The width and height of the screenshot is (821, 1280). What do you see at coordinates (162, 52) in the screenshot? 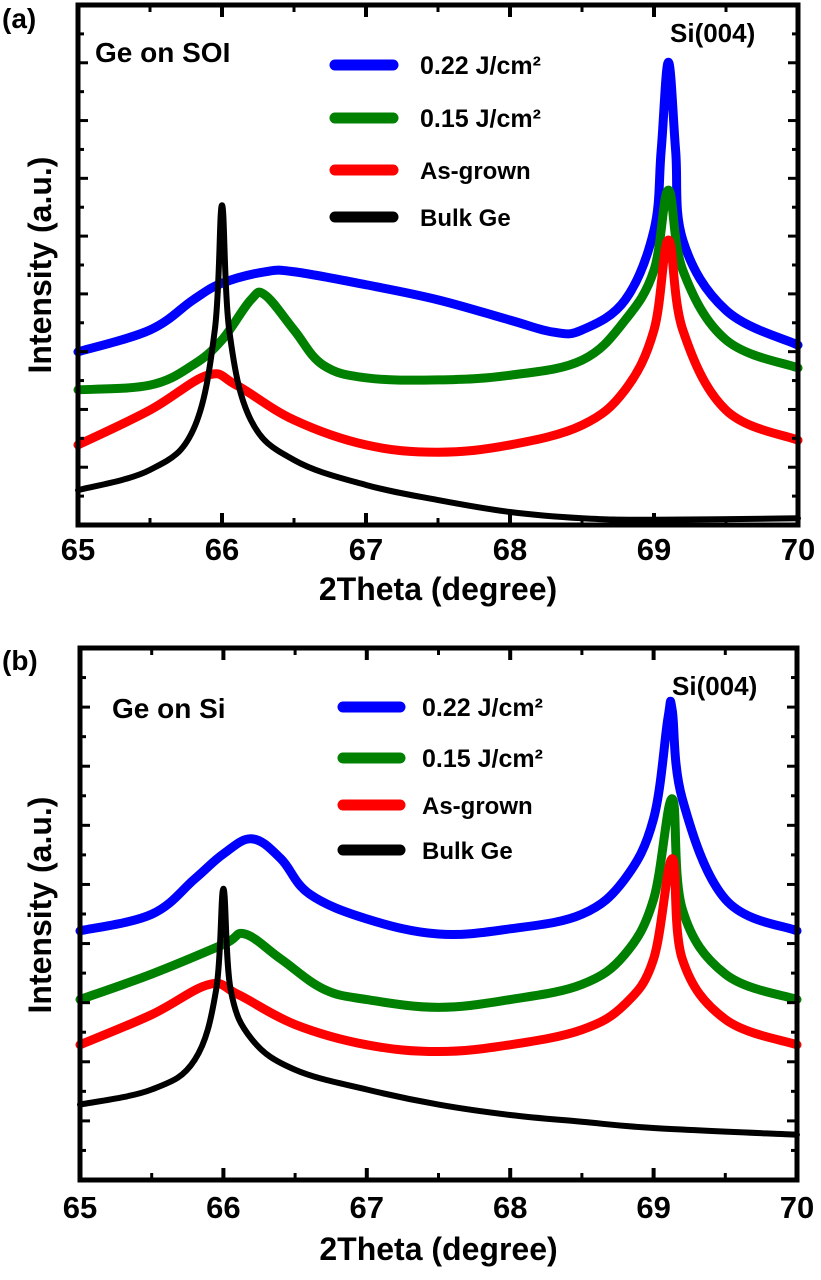
I see `panel-title: Ge on SOI` at bounding box center [162, 52].